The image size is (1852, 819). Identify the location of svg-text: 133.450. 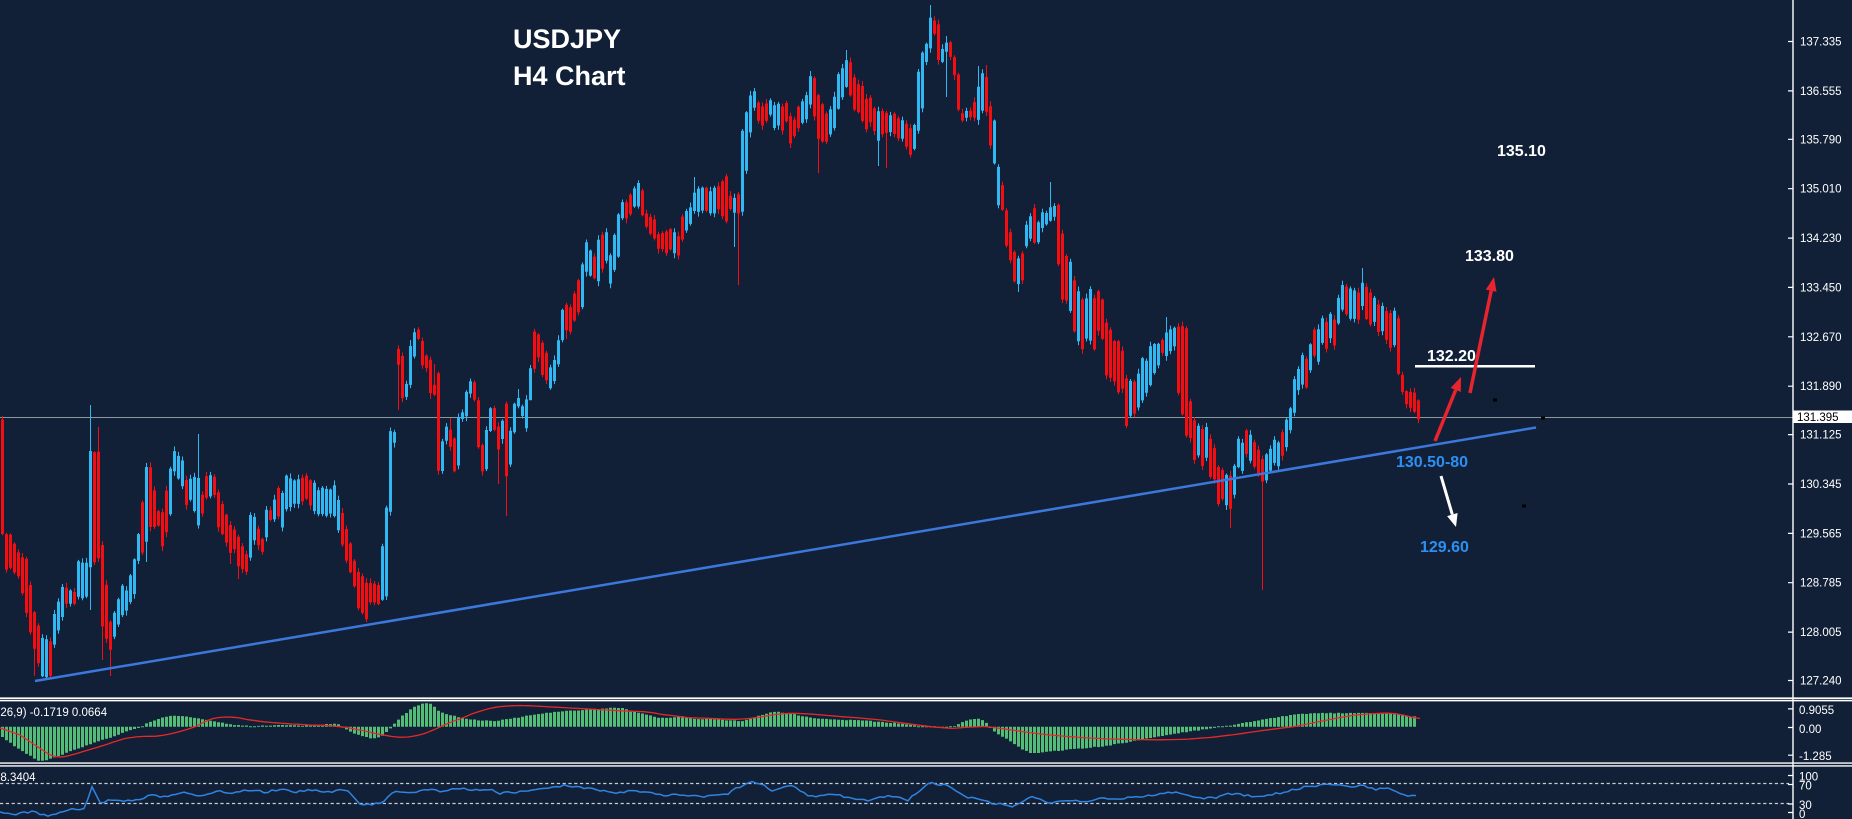
(1821, 288).